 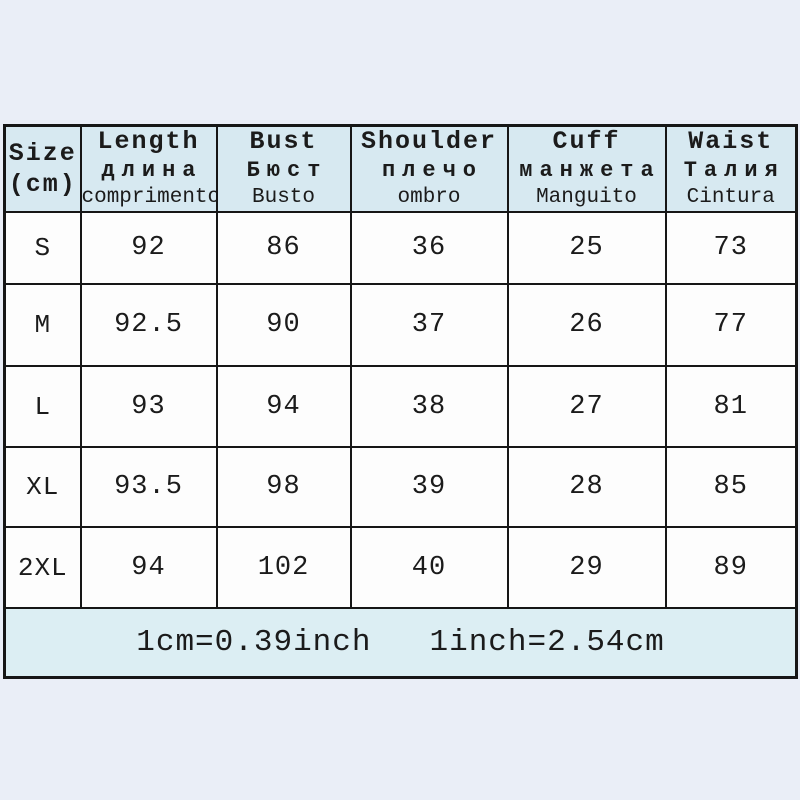 I want to click on length-cell: 92, so click(x=148, y=248).